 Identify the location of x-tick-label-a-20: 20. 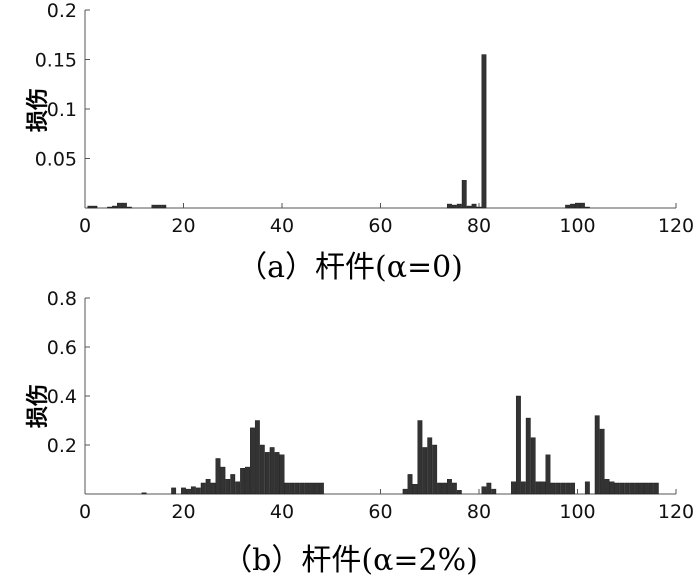
(183, 226).